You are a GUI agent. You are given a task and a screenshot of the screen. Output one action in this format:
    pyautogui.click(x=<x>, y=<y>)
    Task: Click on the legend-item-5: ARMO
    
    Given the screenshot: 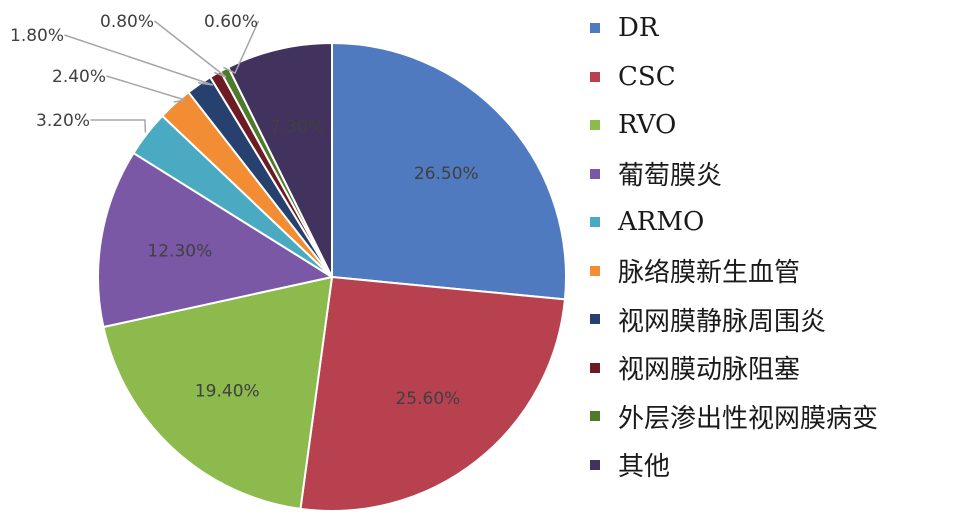 What is the action you would take?
    pyautogui.click(x=770, y=222)
    